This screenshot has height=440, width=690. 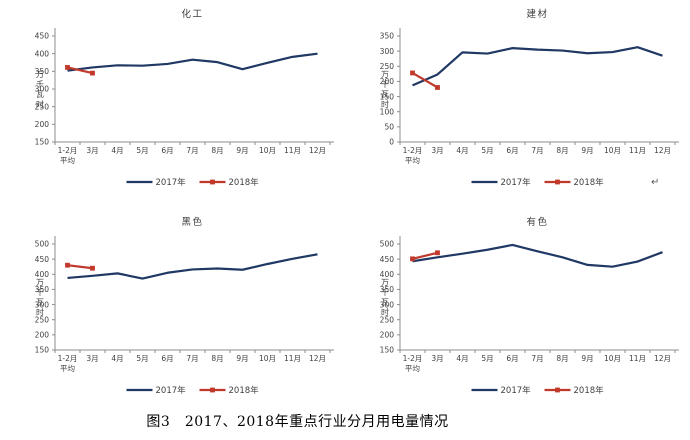 I want to click on svg-text: 250, so click(x=387, y=66).